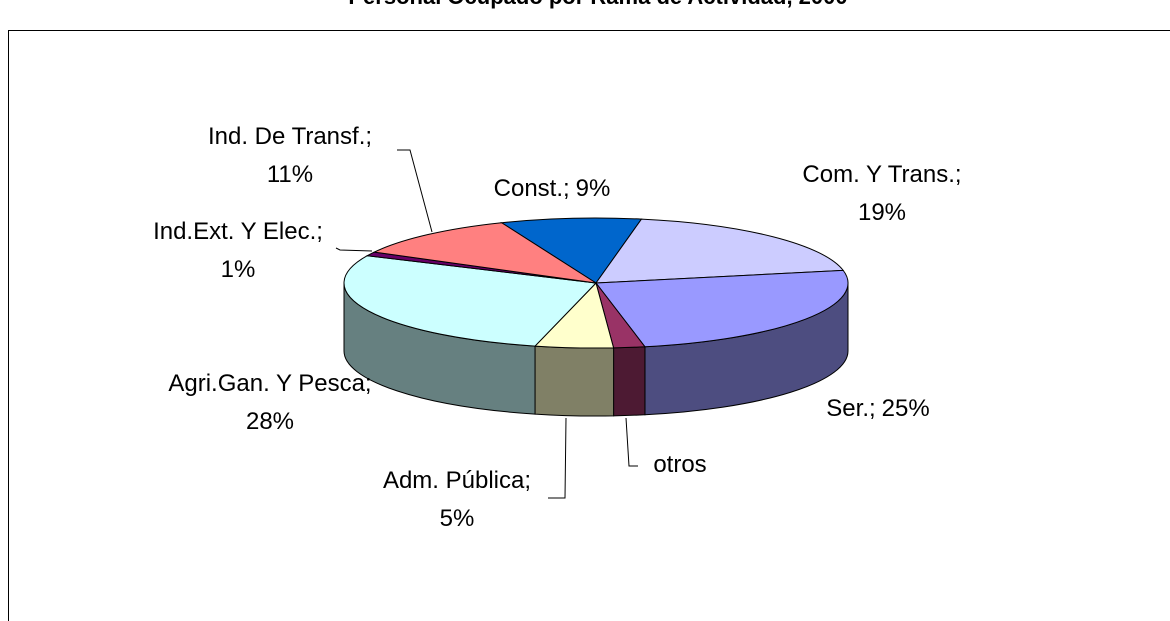 The height and width of the screenshot is (621, 1170). What do you see at coordinates (850, 408) in the screenshot?
I see `label-category: Ser.;` at bounding box center [850, 408].